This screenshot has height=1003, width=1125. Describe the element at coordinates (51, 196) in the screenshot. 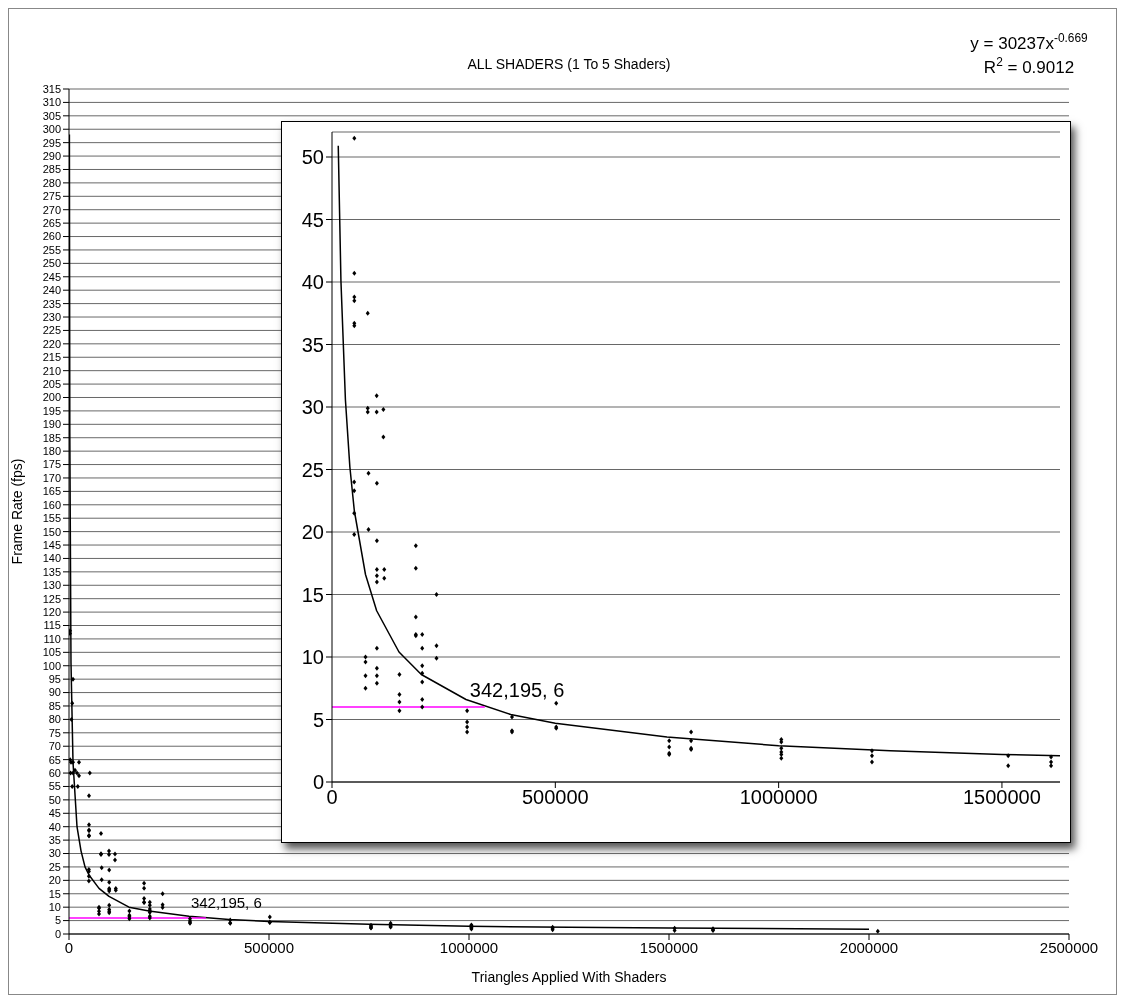

I see `y-tick-label: 275` at that location.